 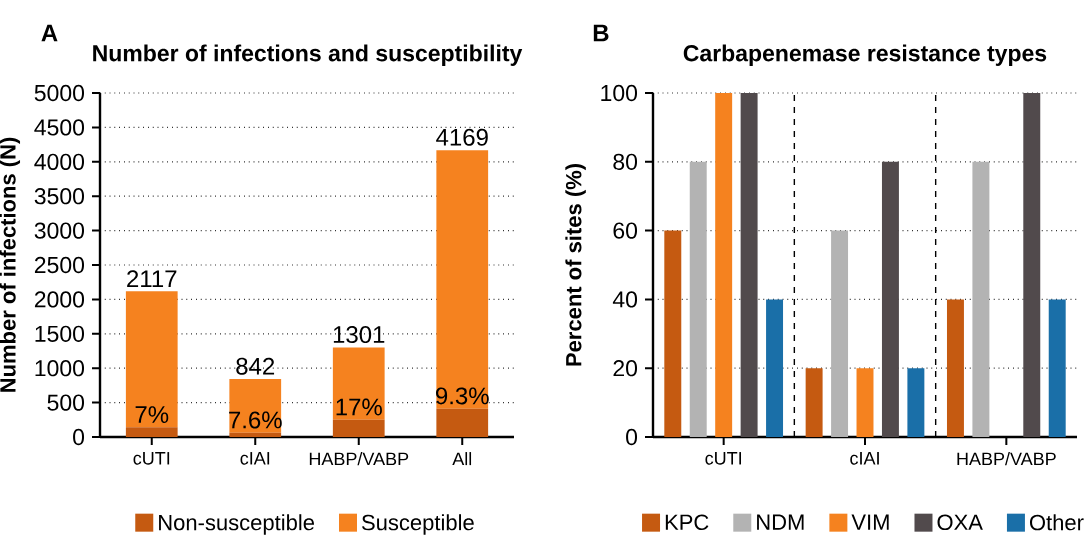 I want to click on legend-label: KPC, so click(x=687, y=522).